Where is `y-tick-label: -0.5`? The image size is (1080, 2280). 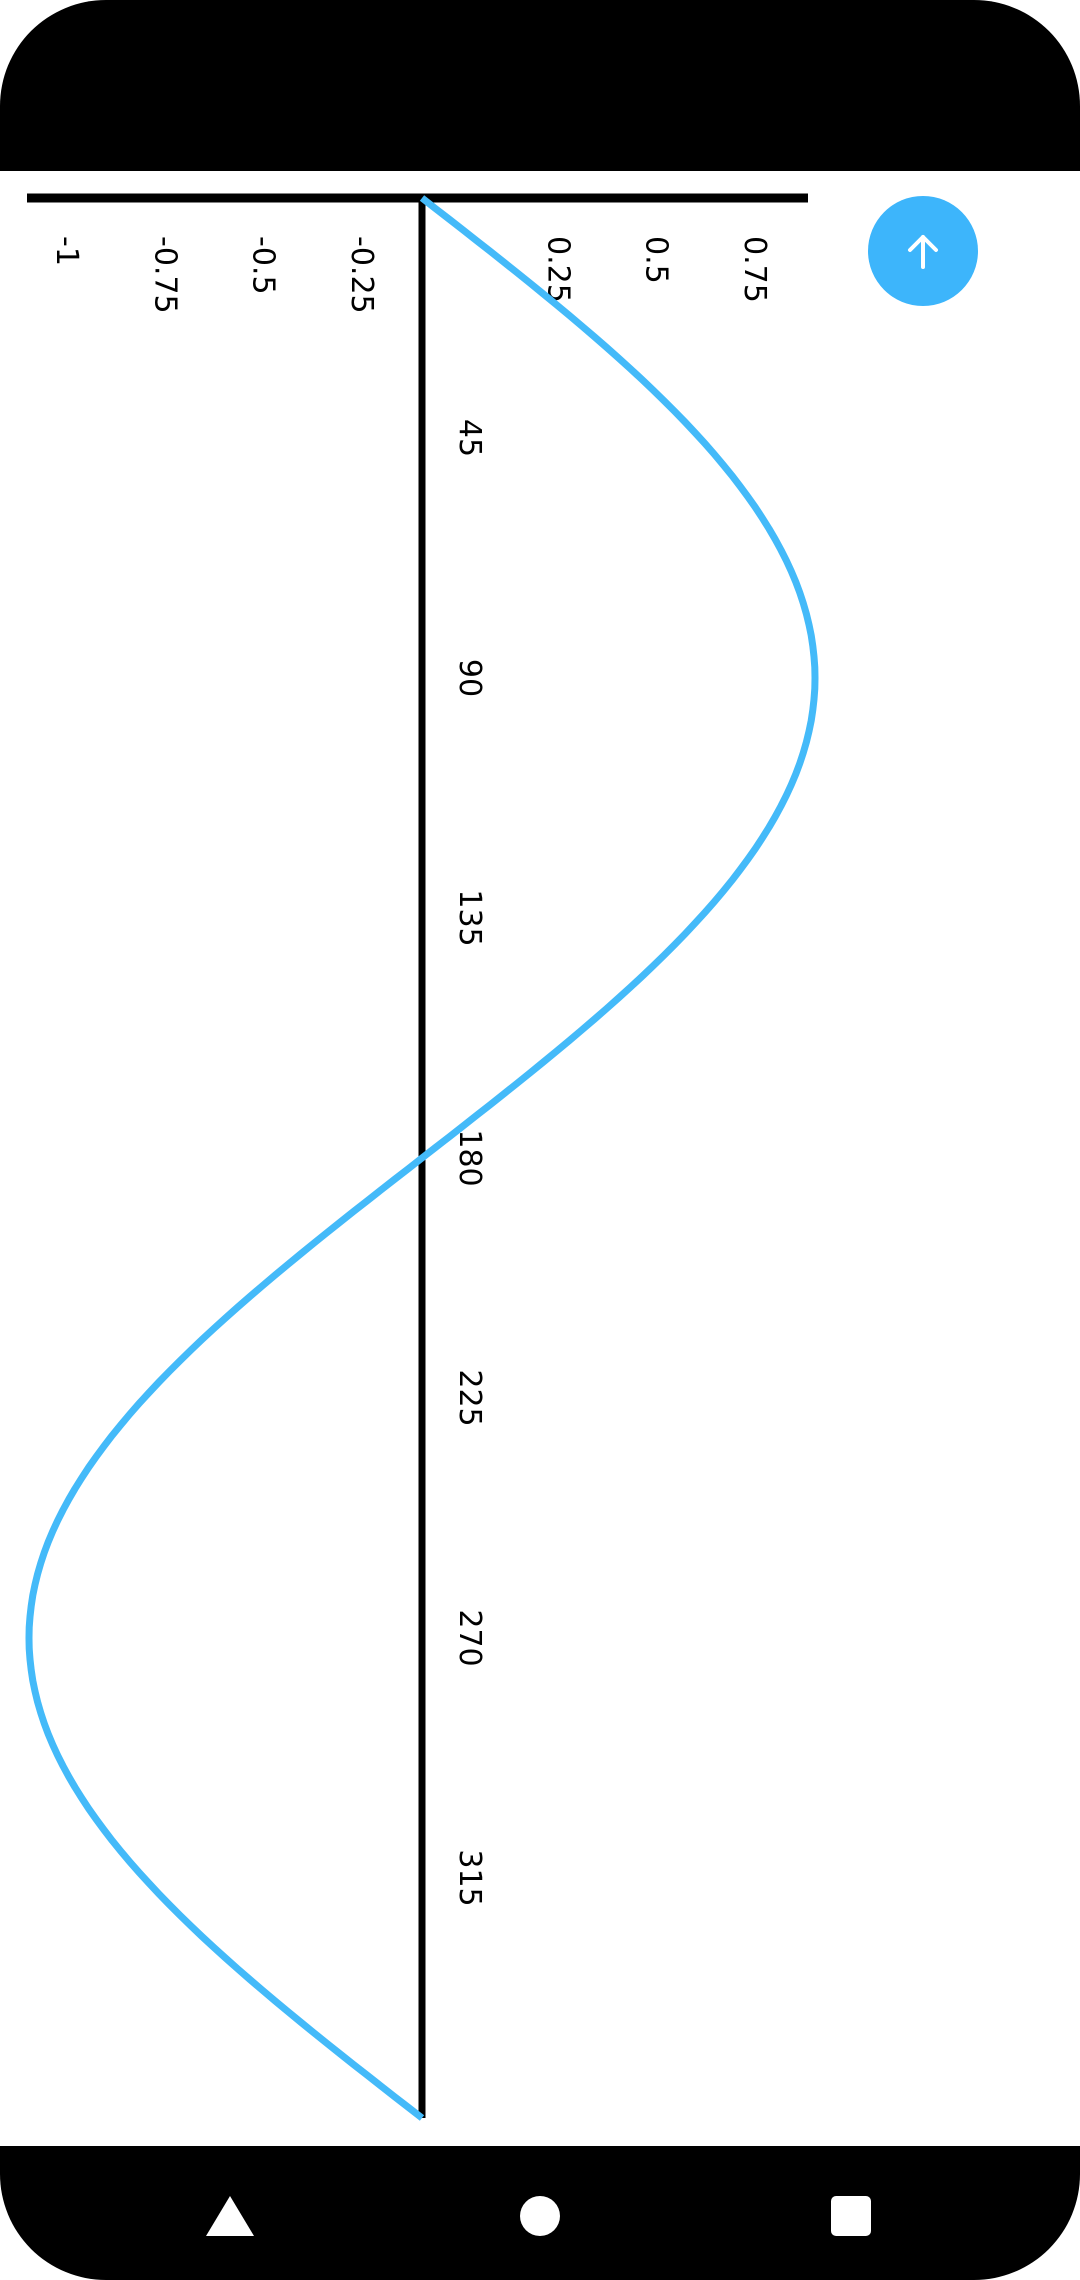
y-tick-label: -0.5 is located at coordinates (263, 265).